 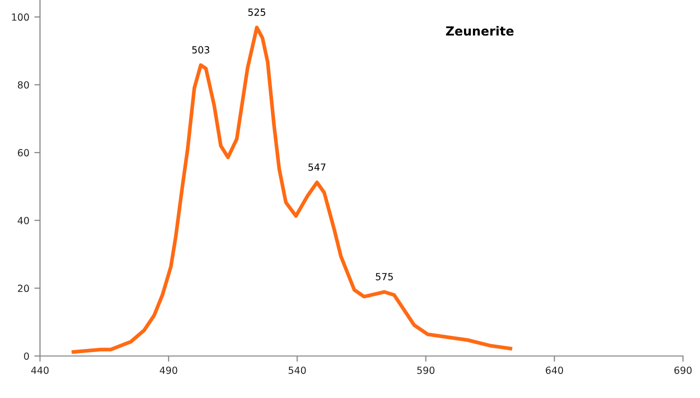 I want to click on x-tick-label: 490, so click(x=169, y=370).